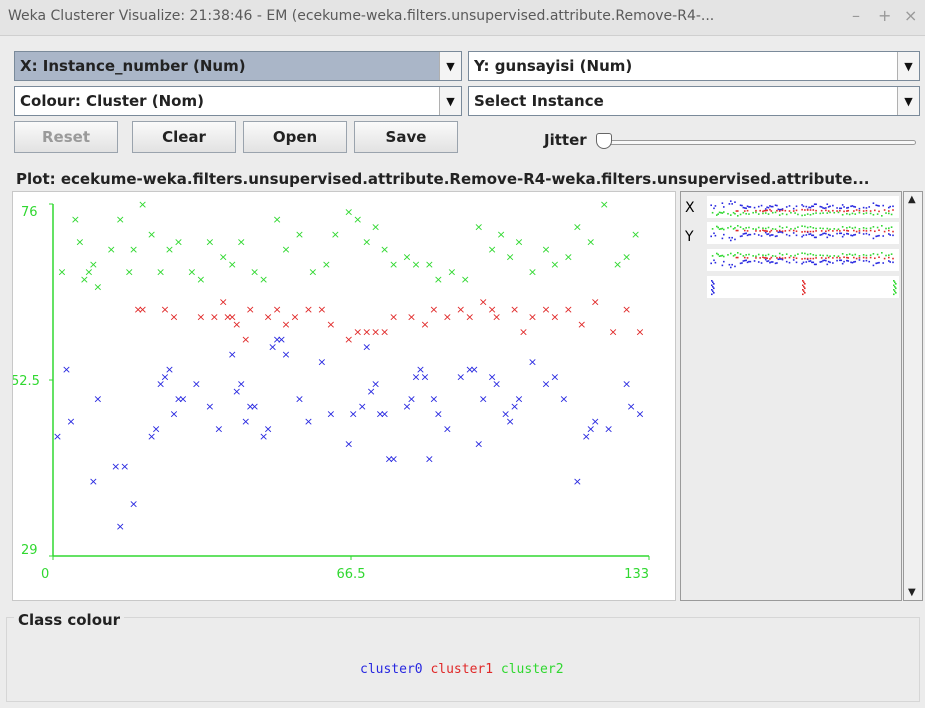 The image size is (925, 708). Describe the element at coordinates (913, 396) in the screenshot. I see `attribute-panel-scrollbar: ▲ ▼` at that location.